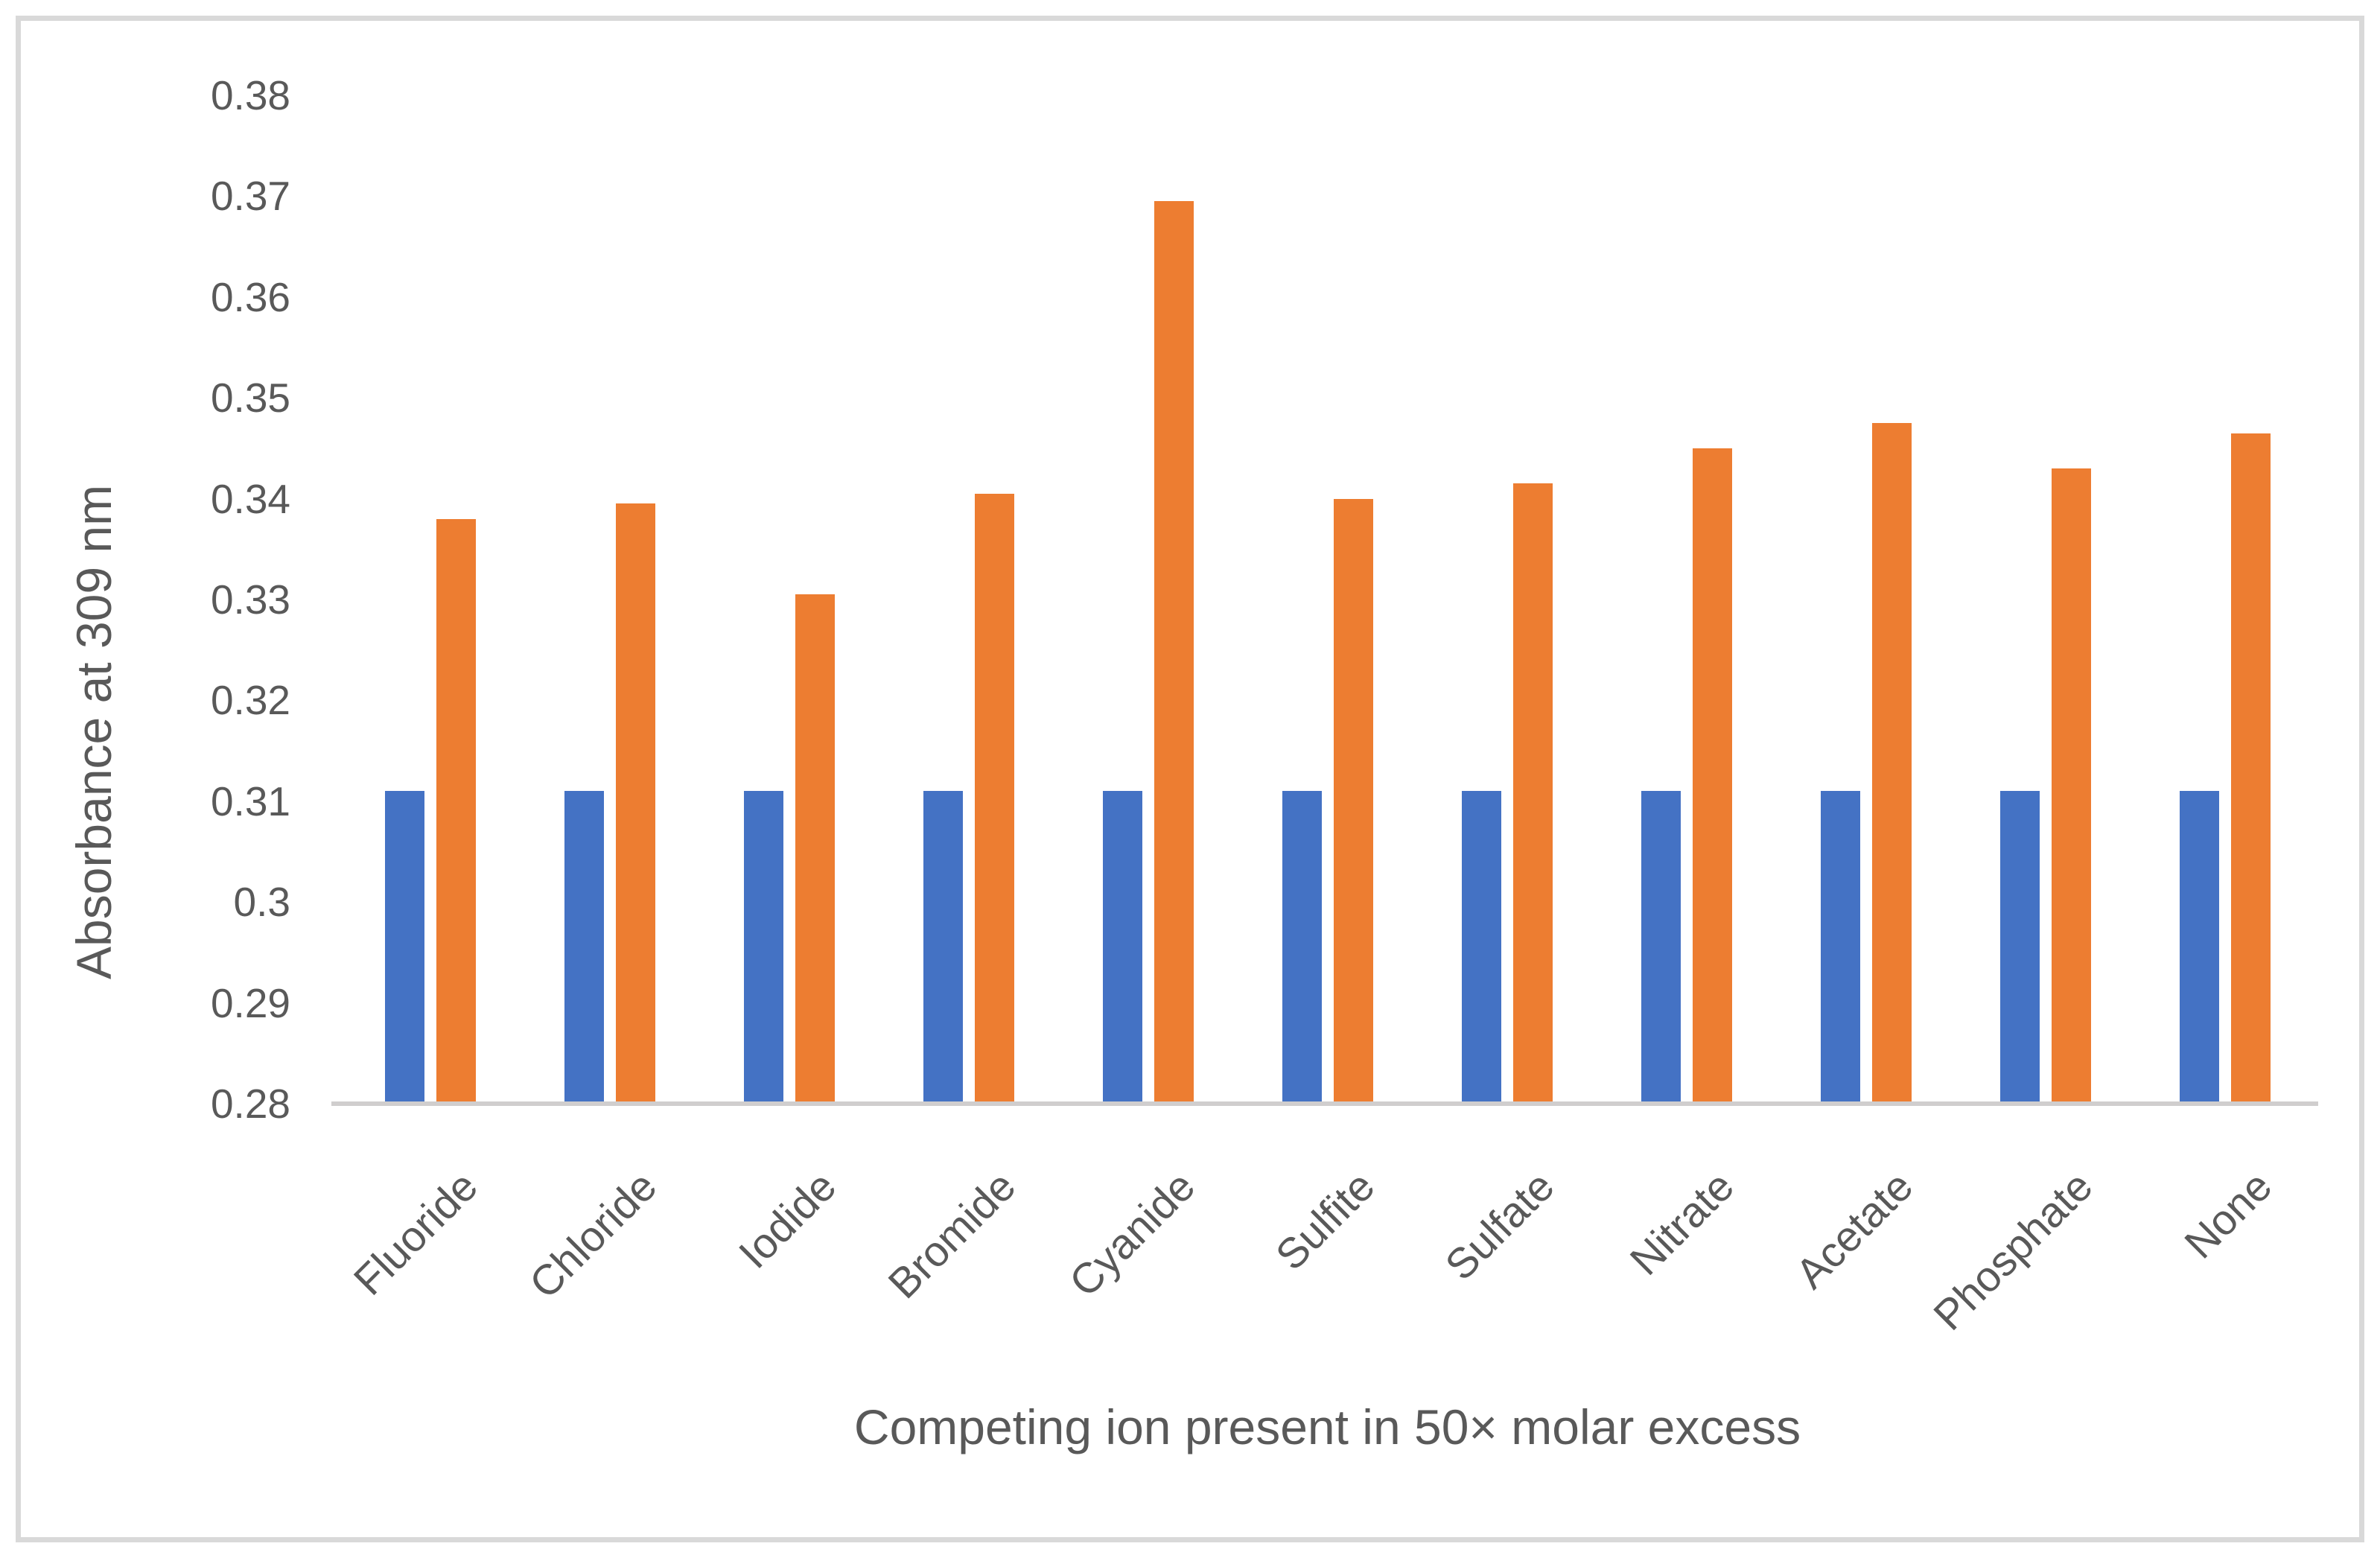 The width and height of the screenshot is (2380, 1558). What do you see at coordinates (1174, 652) in the screenshot?
I see `bar-orange-cyanide` at bounding box center [1174, 652].